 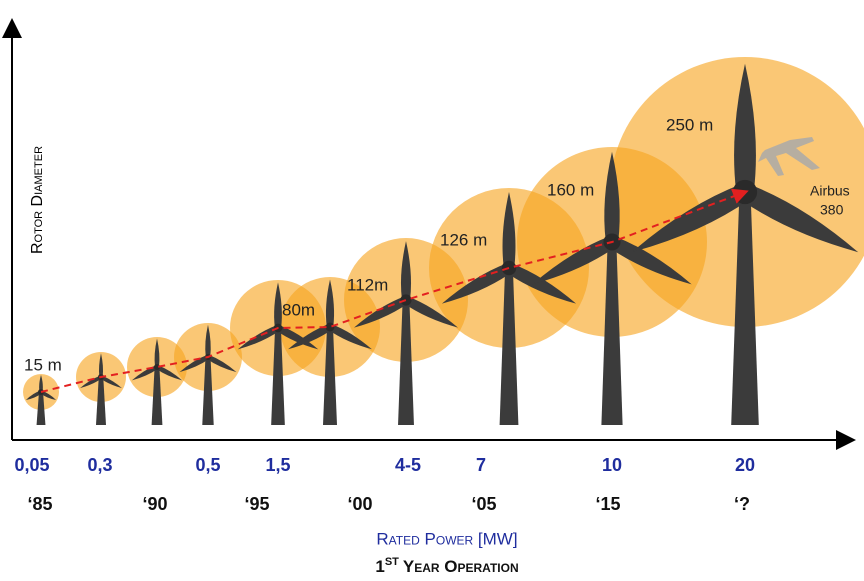 What do you see at coordinates (481, 465) in the screenshot?
I see `power-label: 7` at bounding box center [481, 465].